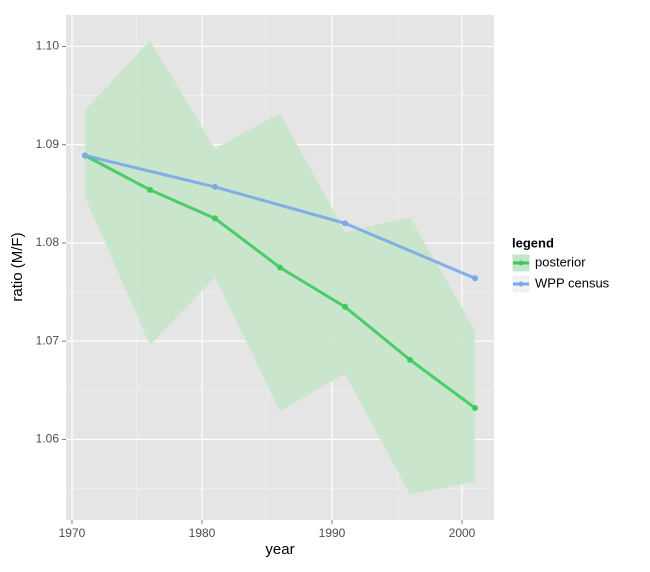 This screenshot has width=650, height=572. I want to click on legend-label: posterior, so click(560, 261).